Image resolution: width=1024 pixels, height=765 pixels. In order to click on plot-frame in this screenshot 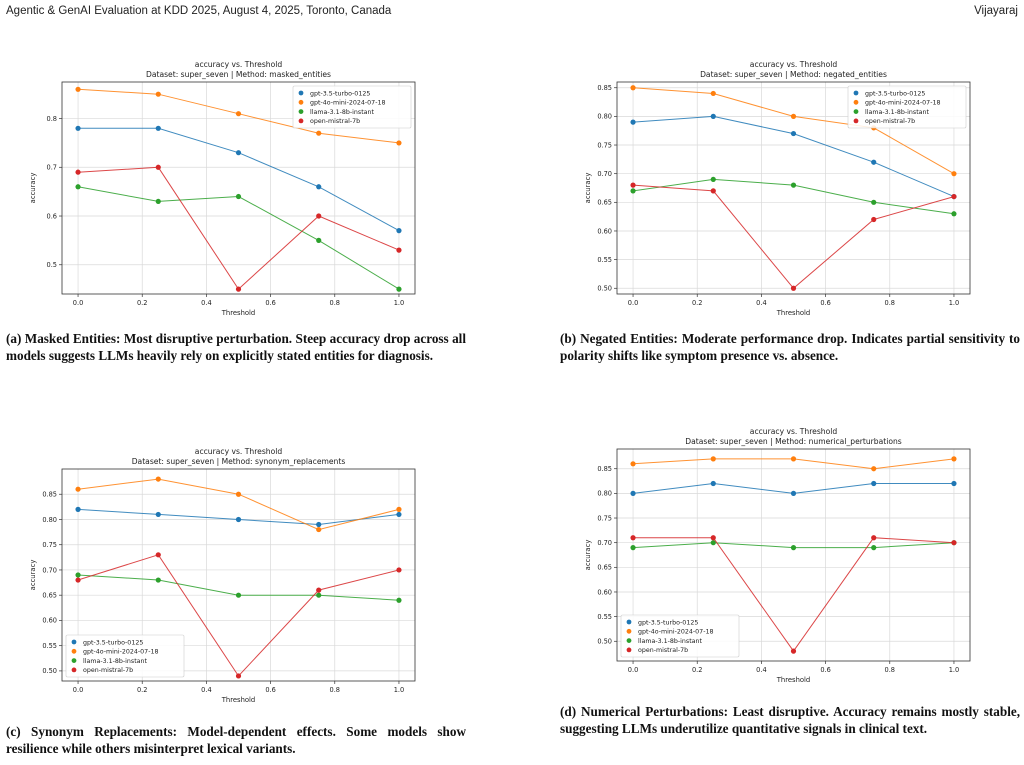, I will do `click(238, 575)`.